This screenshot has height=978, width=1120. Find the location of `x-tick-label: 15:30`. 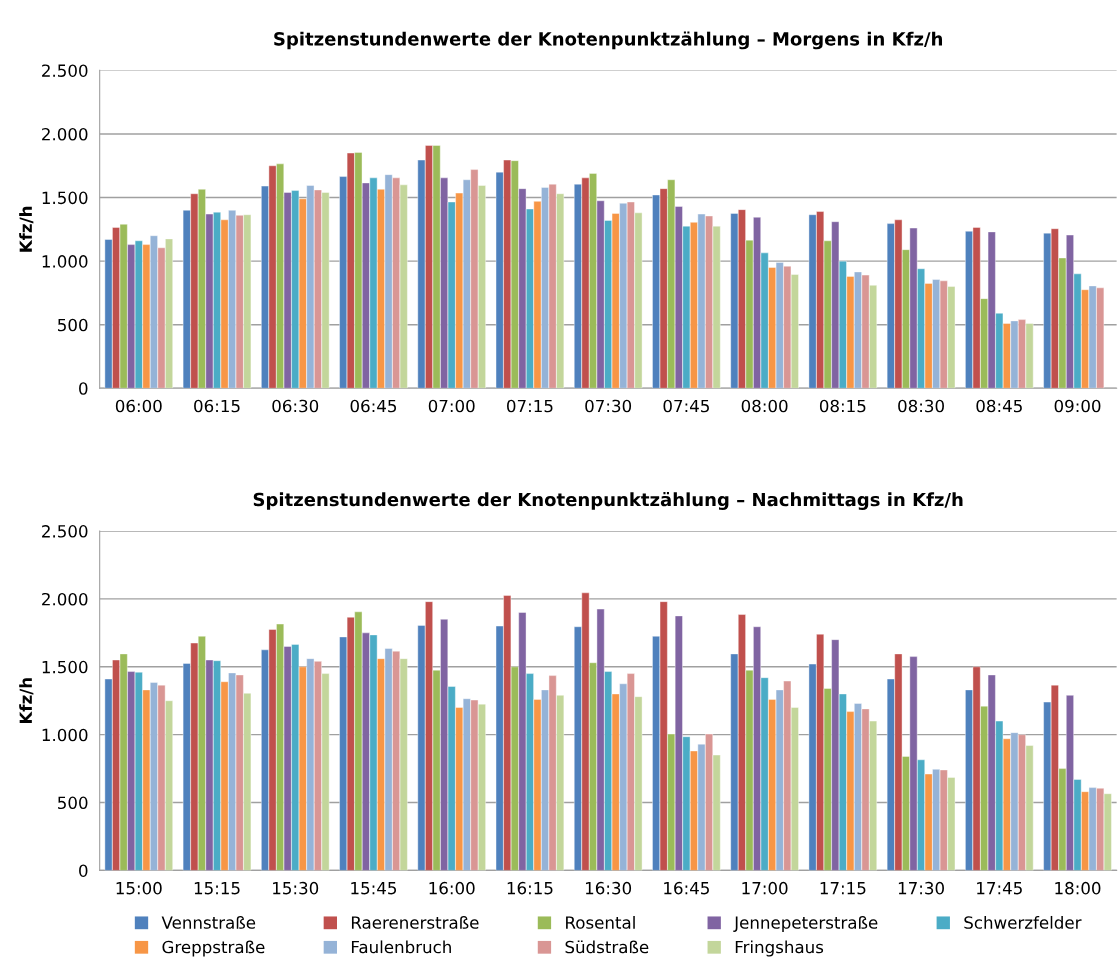

x-tick-label: 15:30 is located at coordinates (296, 888).